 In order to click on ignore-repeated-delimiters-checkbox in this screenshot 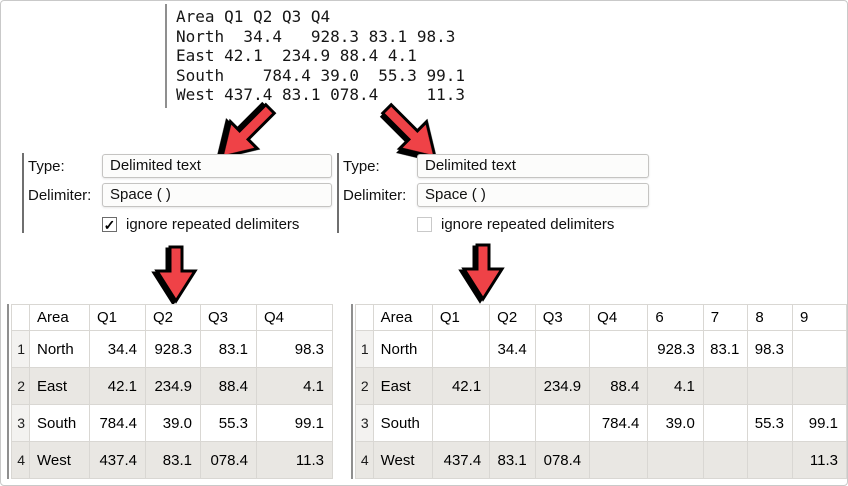, I will do `click(424, 224)`.